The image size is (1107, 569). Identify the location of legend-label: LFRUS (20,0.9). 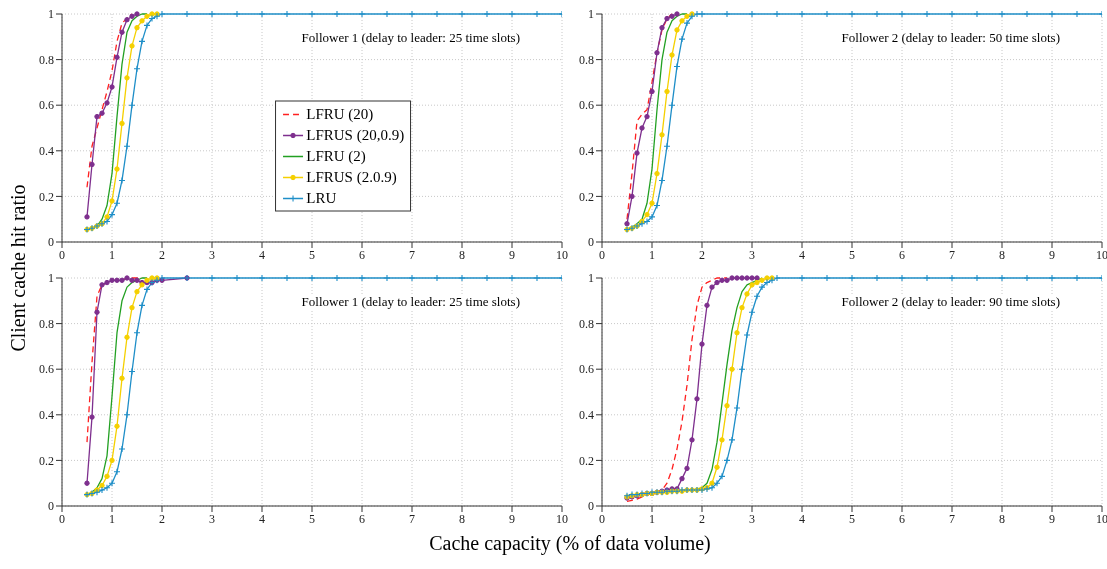
(355, 135).